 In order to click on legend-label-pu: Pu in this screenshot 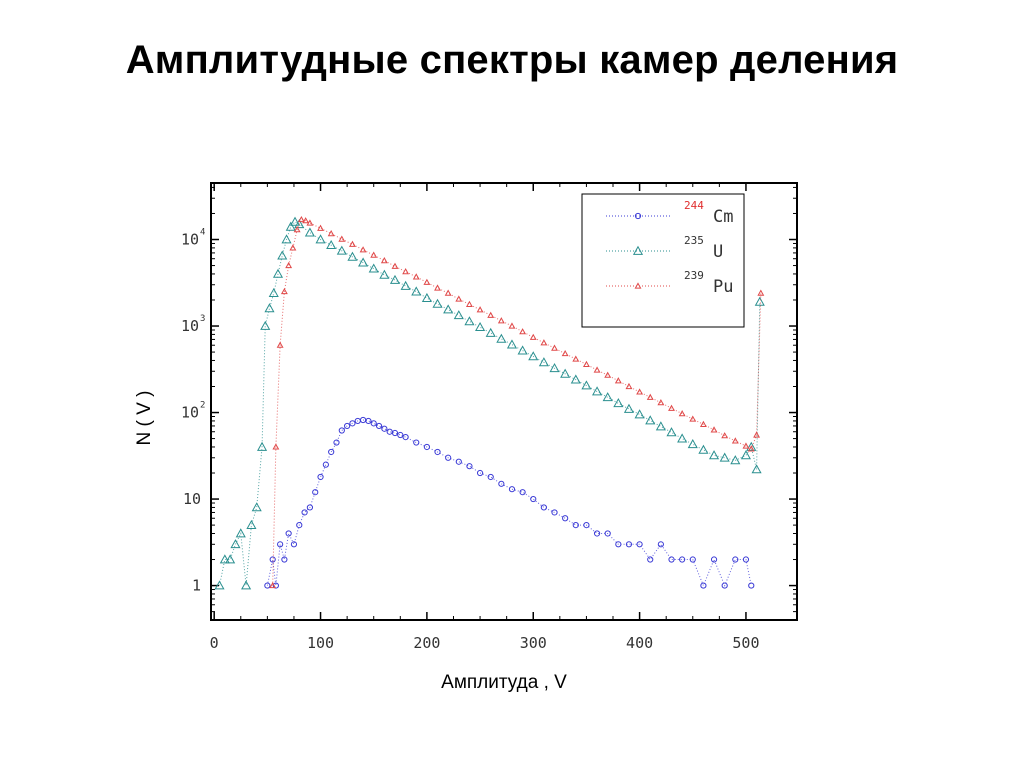, I will do `click(723, 287)`.